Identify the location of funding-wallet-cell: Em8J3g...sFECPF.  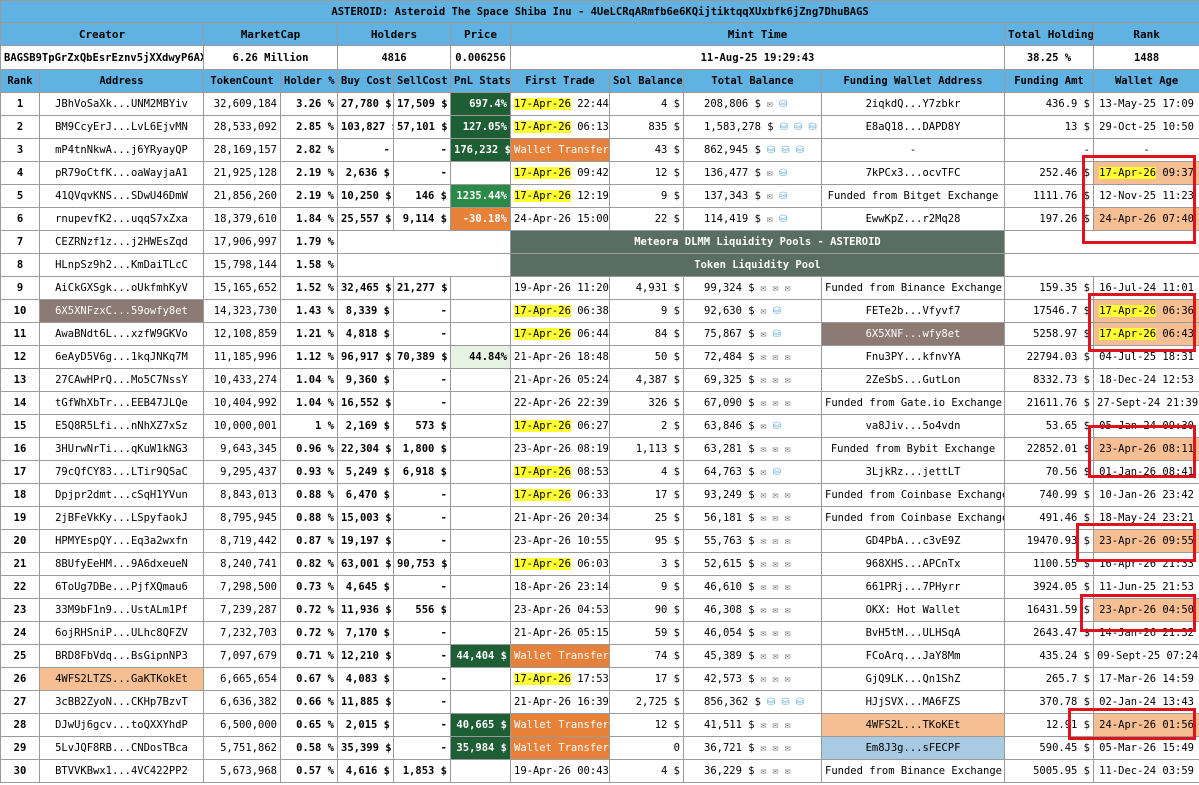
(913, 748).